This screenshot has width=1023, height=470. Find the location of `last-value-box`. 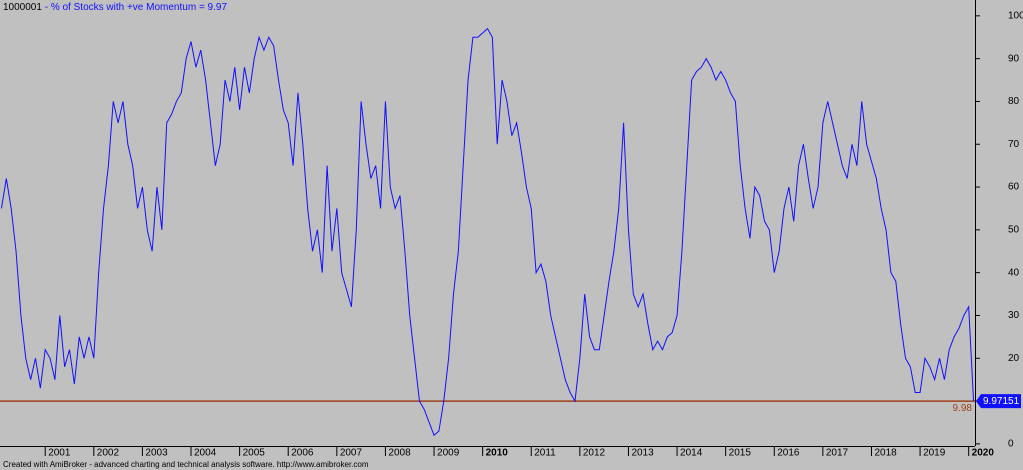

last-value-box is located at coordinates (998, 401).